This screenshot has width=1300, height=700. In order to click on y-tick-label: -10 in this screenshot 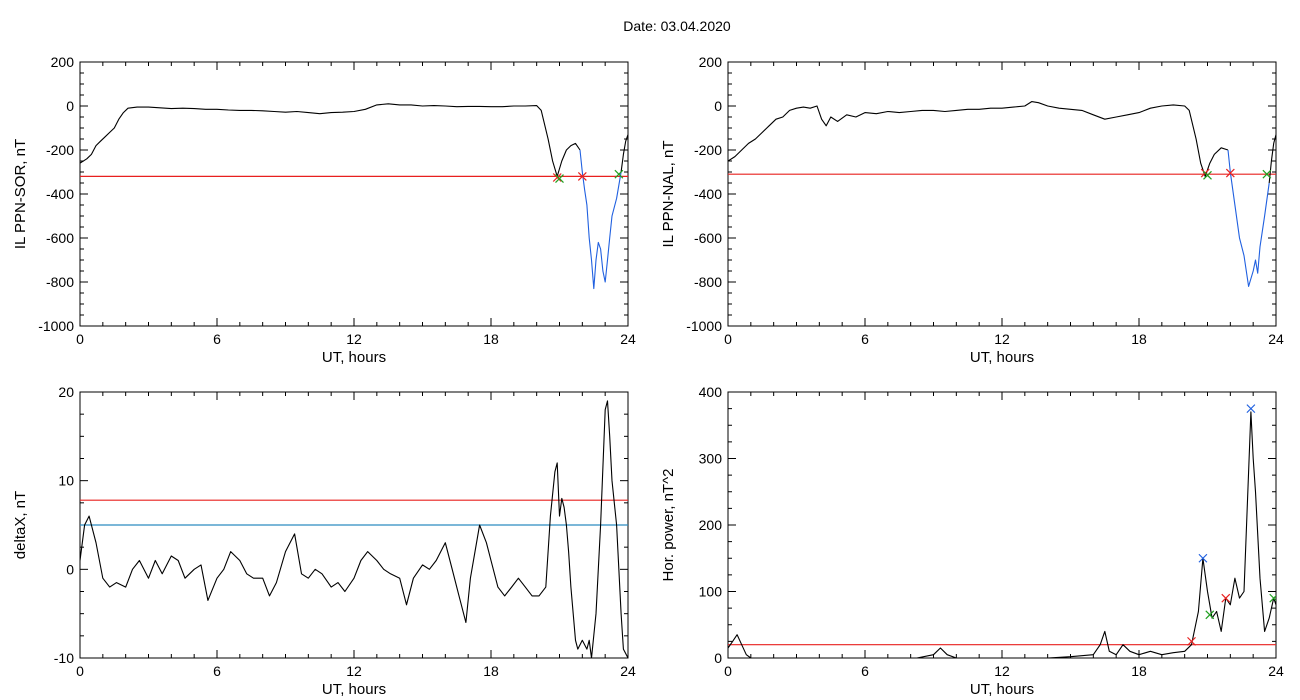, I will do `click(64, 658)`.